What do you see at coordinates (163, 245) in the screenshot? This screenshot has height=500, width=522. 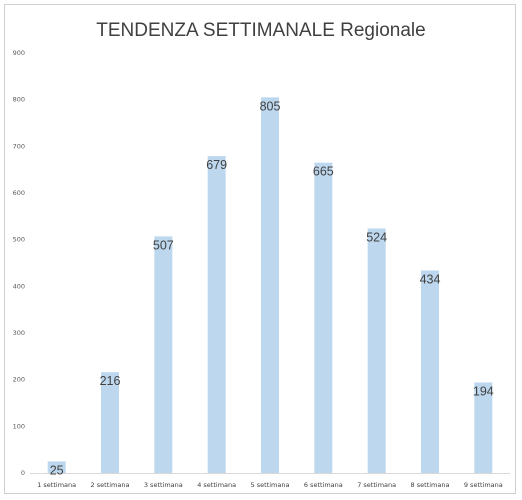 I see `data-label: 507` at bounding box center [163, 245].